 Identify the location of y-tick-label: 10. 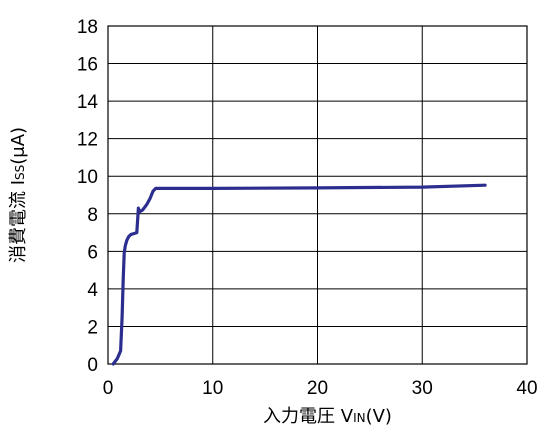
(87, 177).